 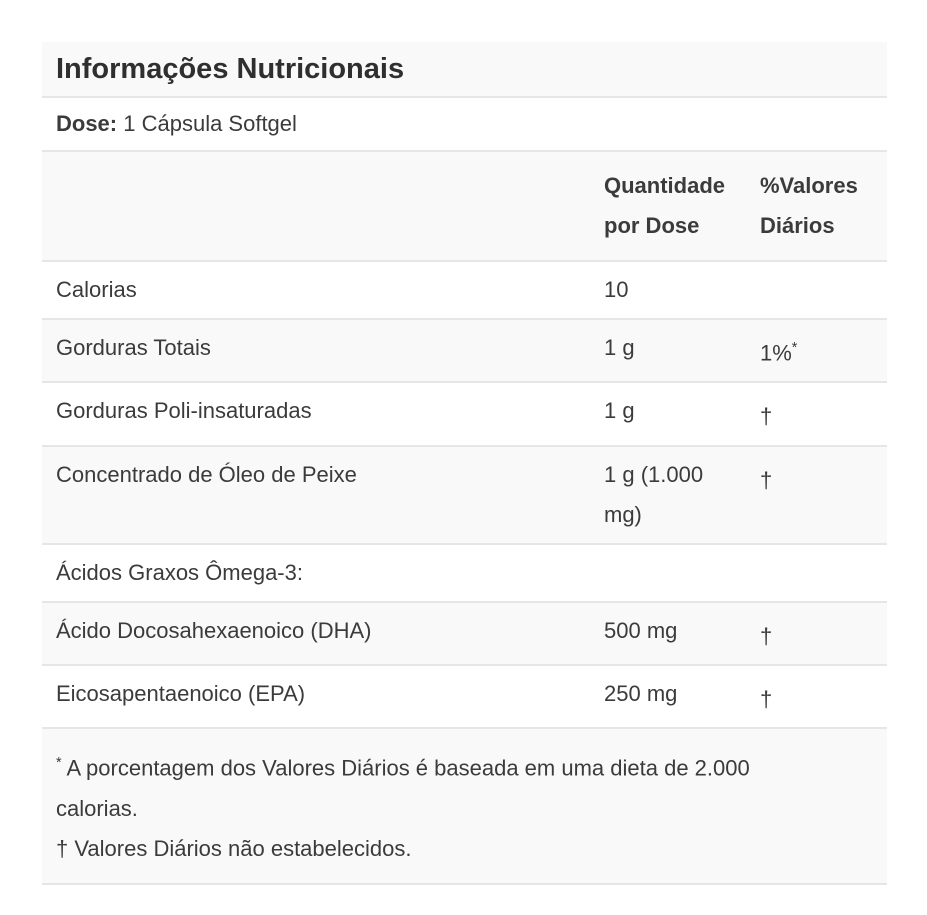 I want to click on table-row: Gorduras Poli-insaturadas 1 g †, so click(x=464, y=415).